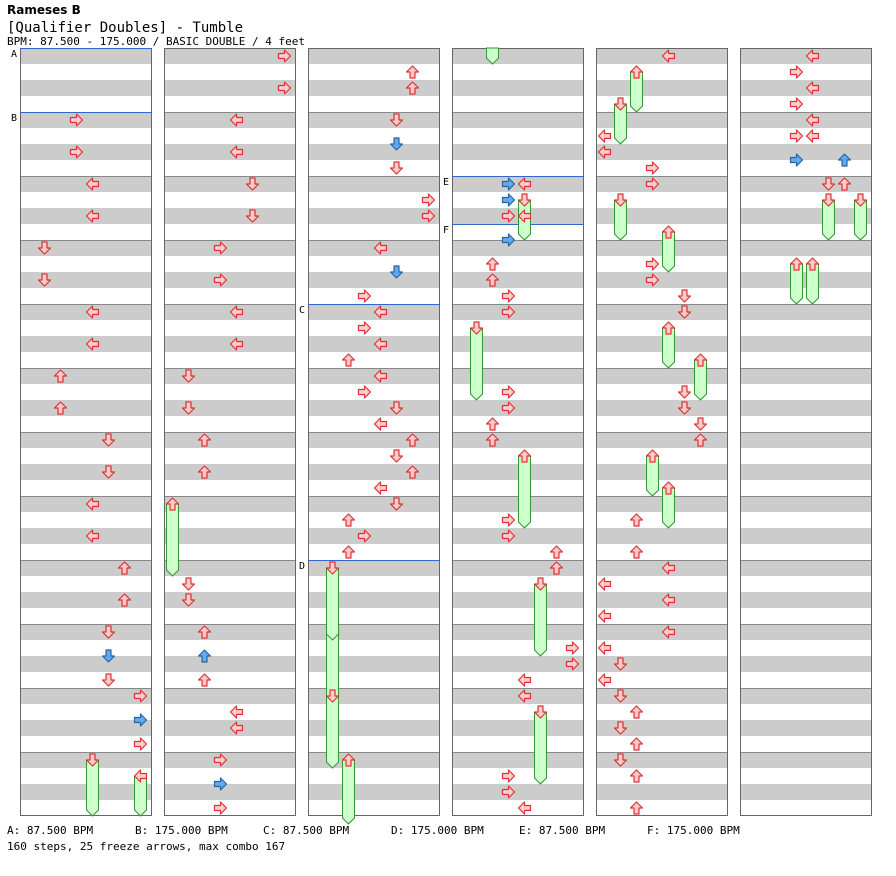 This screenshot has width=896, height=876. Describe the element at coordinates (693, 830) in the screenshot. I see `legend-item: F: 175.000 BPM` at that location.